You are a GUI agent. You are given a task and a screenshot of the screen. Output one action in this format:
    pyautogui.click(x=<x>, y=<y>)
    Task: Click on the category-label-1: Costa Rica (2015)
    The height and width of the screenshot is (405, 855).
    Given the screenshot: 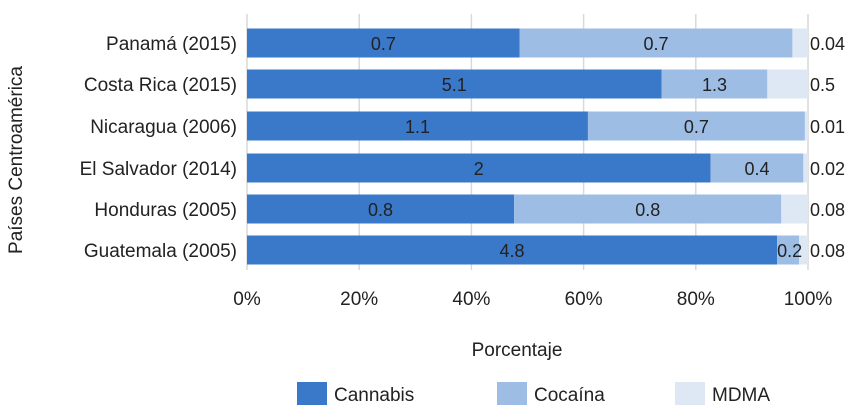 What is the action you would take?
    pyautogui.click(x=160, y=85)
    